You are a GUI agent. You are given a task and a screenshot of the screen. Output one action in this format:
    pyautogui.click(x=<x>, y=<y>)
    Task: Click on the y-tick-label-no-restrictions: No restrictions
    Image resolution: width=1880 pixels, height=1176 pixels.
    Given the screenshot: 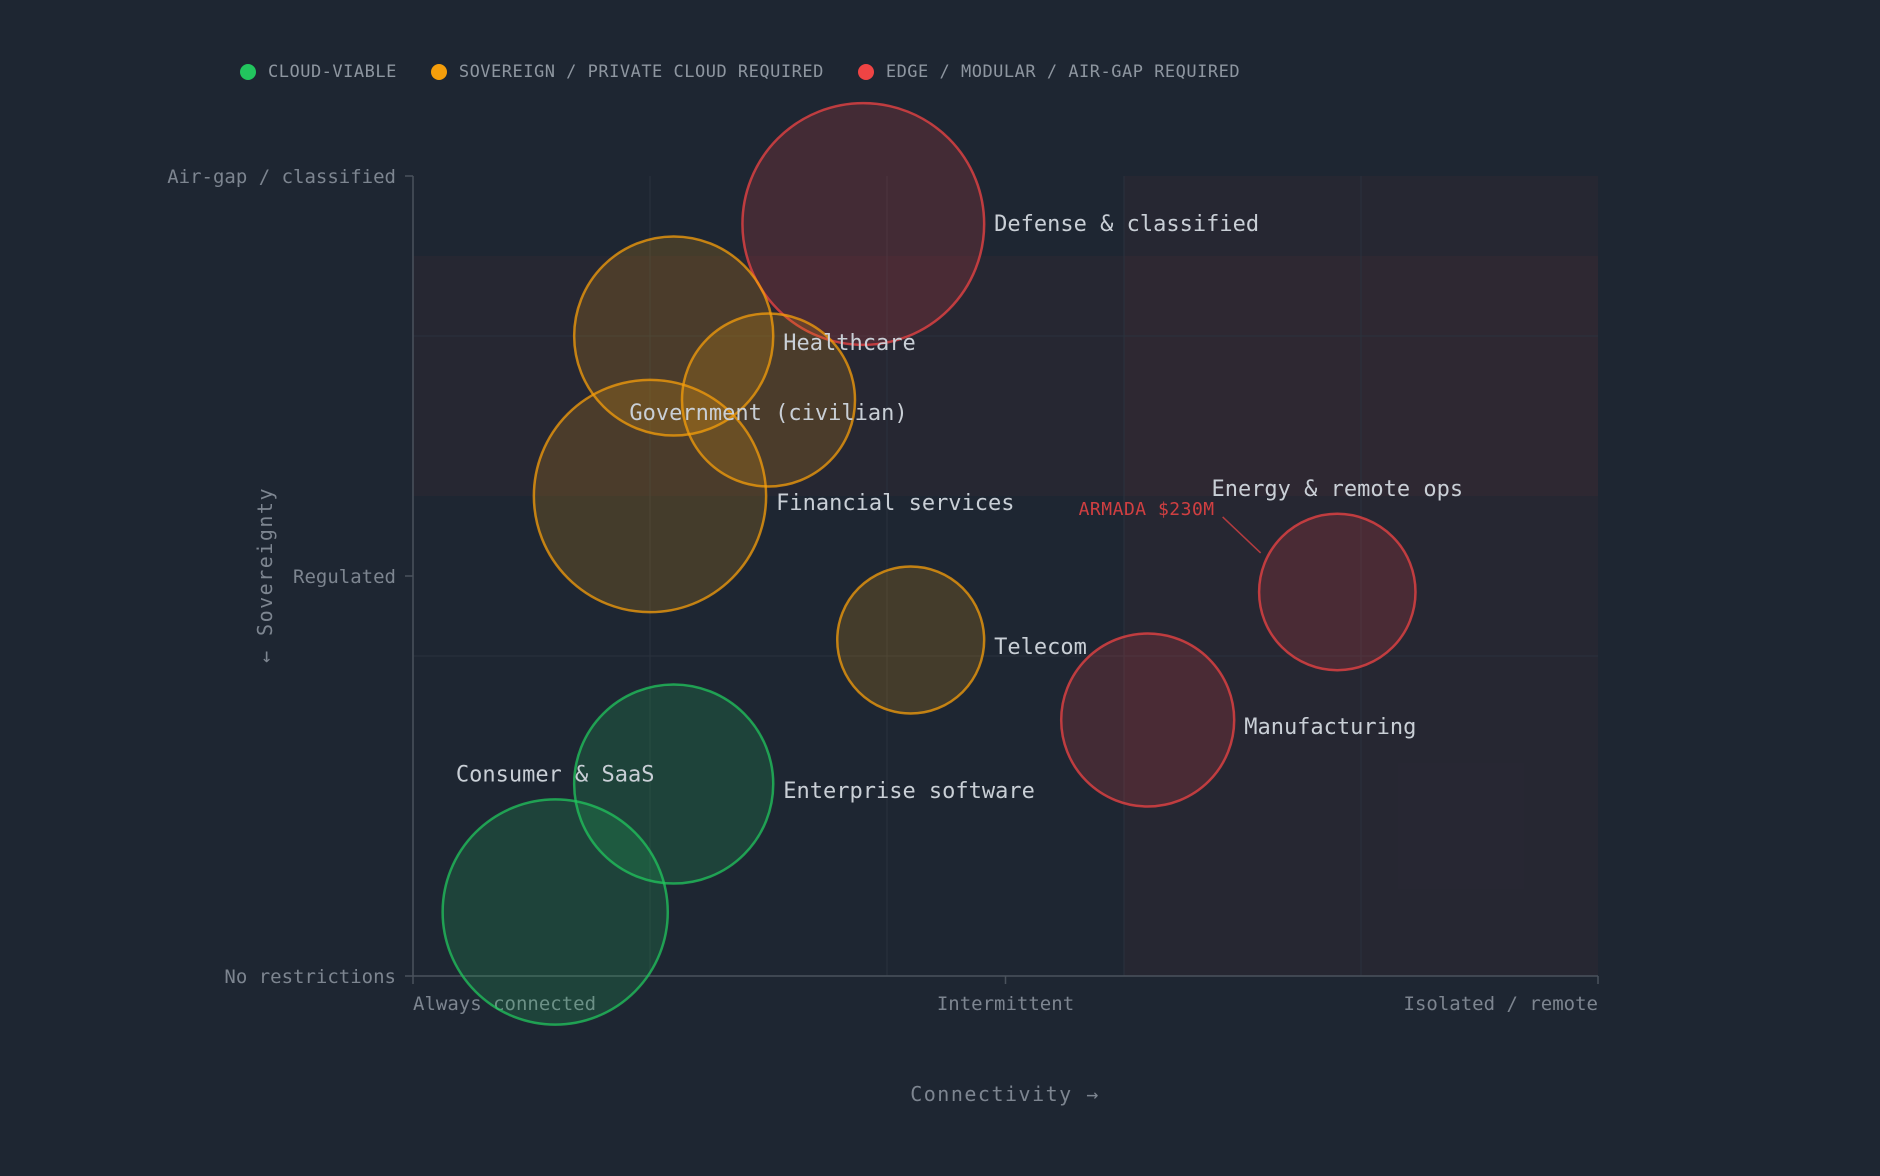 What is the action you would take?
    pyautogui.click(x=310, y=977)
    